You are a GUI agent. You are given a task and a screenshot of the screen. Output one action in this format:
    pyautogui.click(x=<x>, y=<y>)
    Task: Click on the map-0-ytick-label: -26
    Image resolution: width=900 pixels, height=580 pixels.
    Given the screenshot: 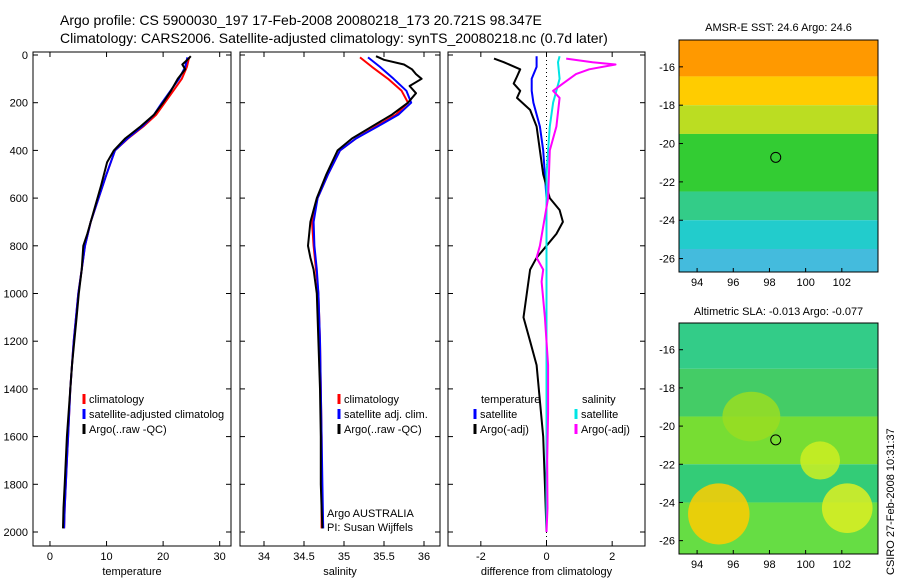 What is the action you would take?
    pyautogui.click(x=667, y=260)
    